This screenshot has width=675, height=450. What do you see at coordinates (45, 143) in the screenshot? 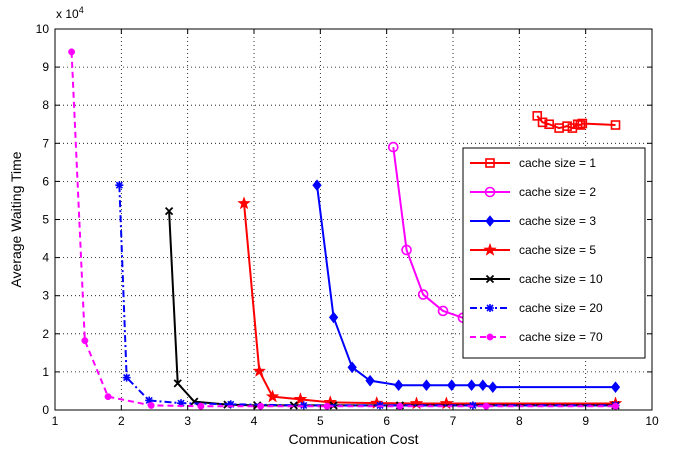
I see `y-tick-label: 7` at bounding box center [45, 143].